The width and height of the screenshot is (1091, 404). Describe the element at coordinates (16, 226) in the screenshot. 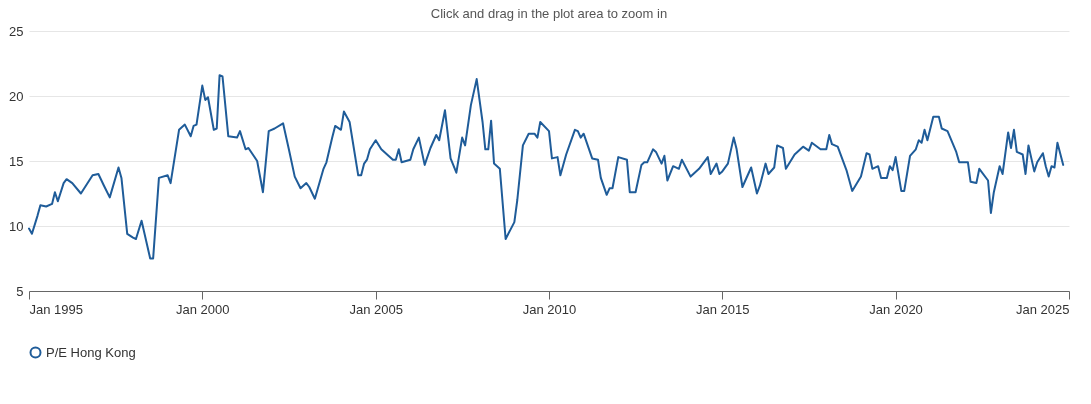

I see `y-tick-label: 10` at that location.